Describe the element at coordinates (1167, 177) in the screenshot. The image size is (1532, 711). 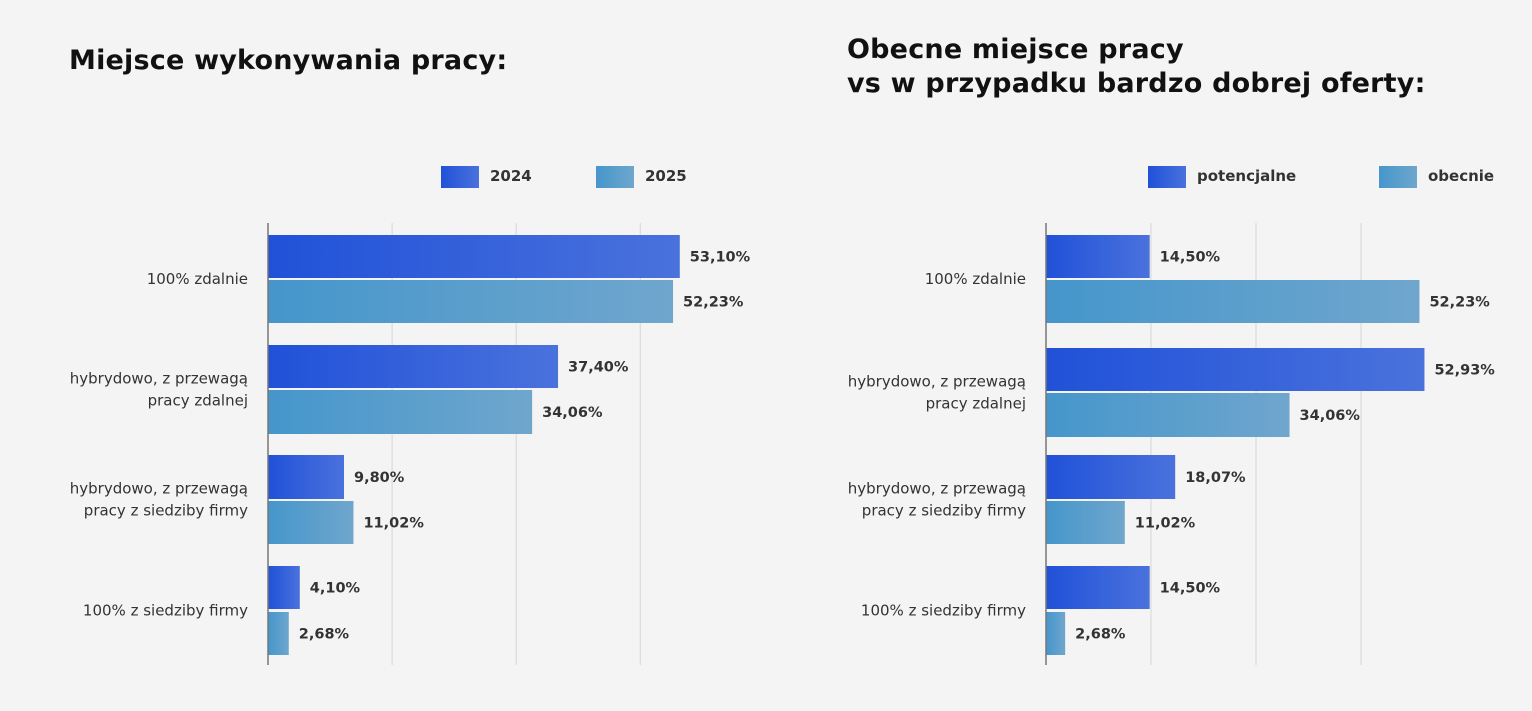
I see `legend-swatch-potencjalne` at that location.